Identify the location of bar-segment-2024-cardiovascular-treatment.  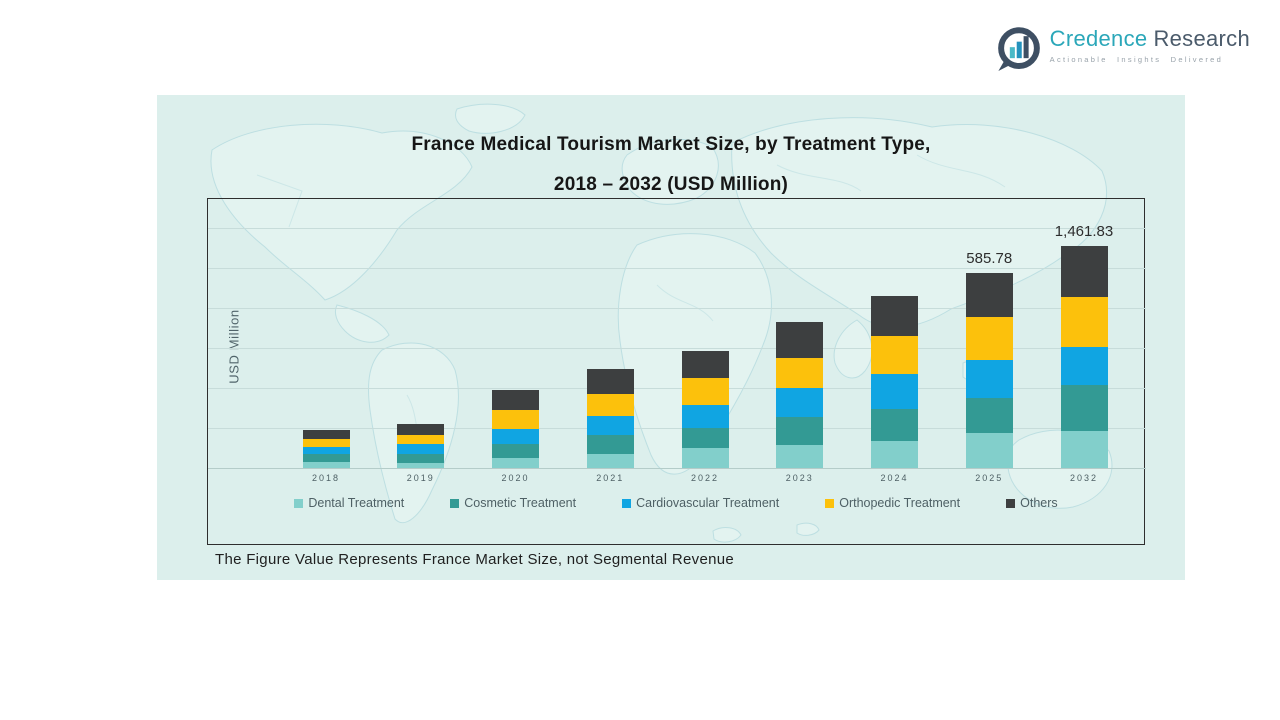
(894, 391).